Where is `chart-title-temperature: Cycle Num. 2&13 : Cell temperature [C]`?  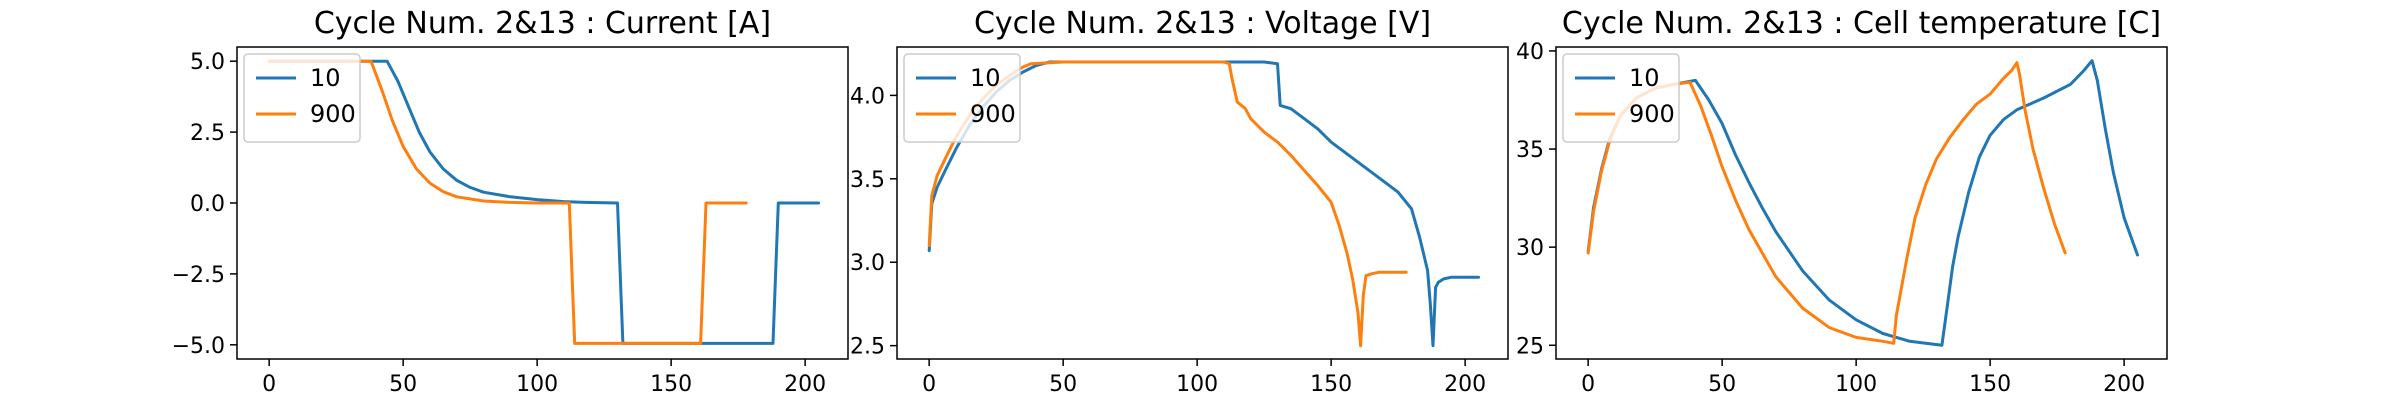 chart-title-temperature: Cycle Num. 2&13 : Cell temperature [C] is located at coordinates (1861, 23).